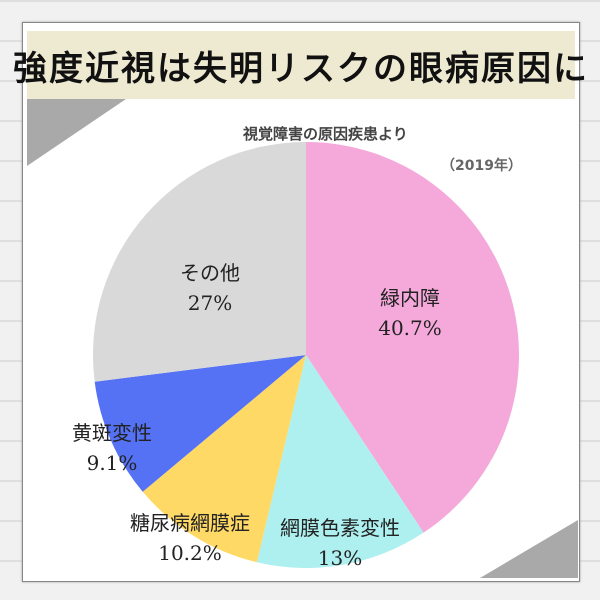 Image resolution: width=600 pixels, height=600 pixels. I want to click on slice-value: 10.2%, so click(190, 553).